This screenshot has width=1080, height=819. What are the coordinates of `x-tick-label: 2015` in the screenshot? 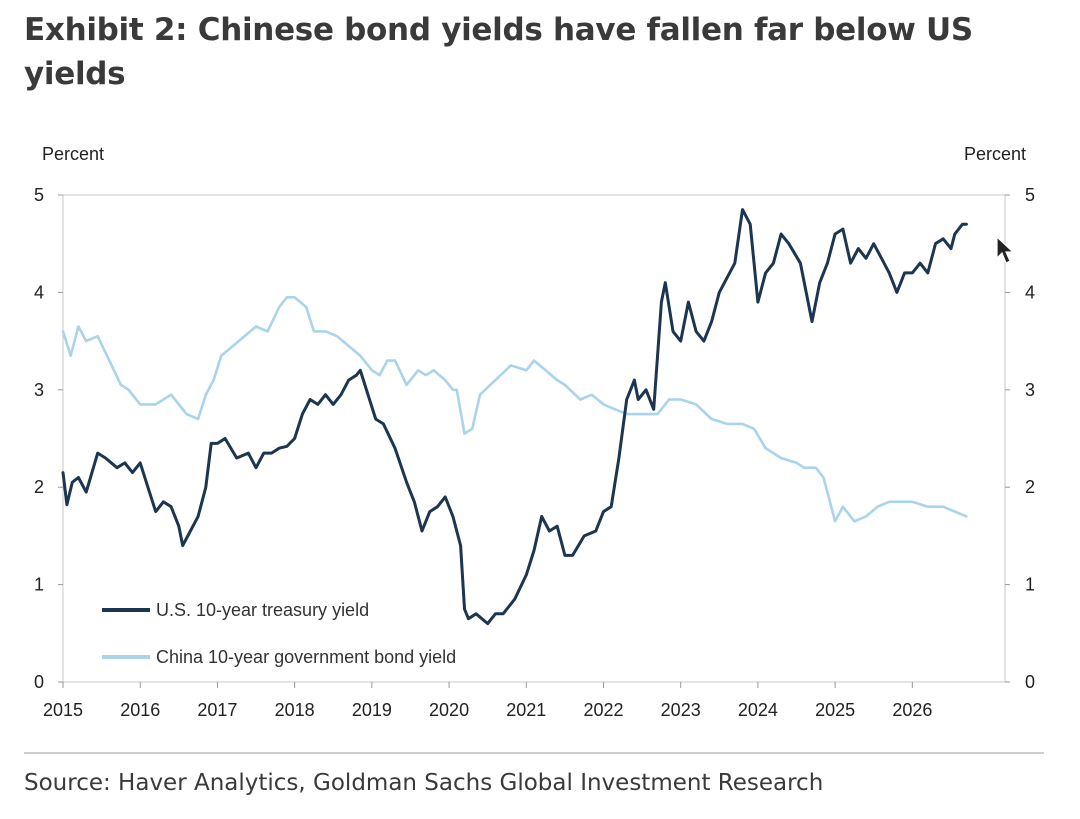 It's located at (63, 710).